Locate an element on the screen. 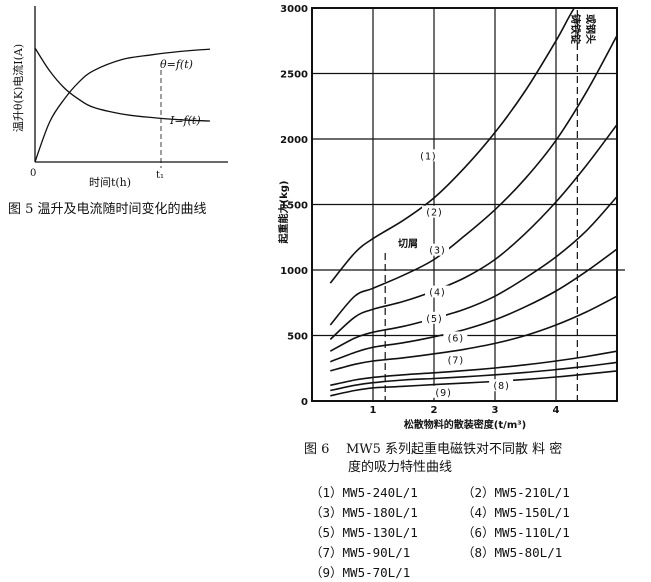  fig6-curve-label-6: (6) is located at coordinates (455, 338).